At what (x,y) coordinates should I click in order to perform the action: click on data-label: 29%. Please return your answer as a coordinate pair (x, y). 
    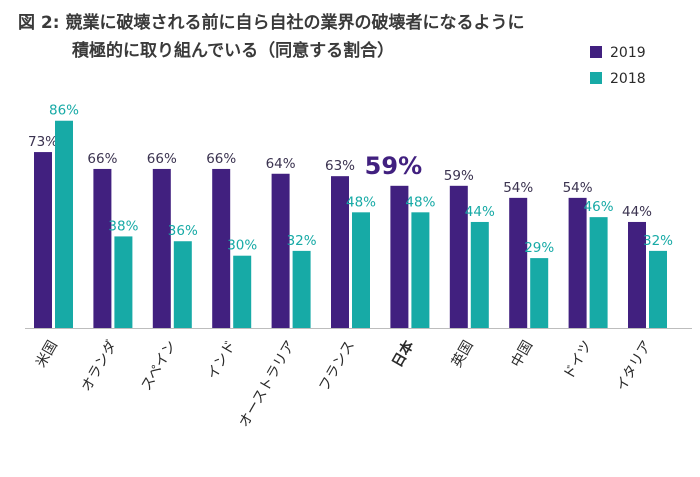
    Looking at the image, I should click on (539, 248).